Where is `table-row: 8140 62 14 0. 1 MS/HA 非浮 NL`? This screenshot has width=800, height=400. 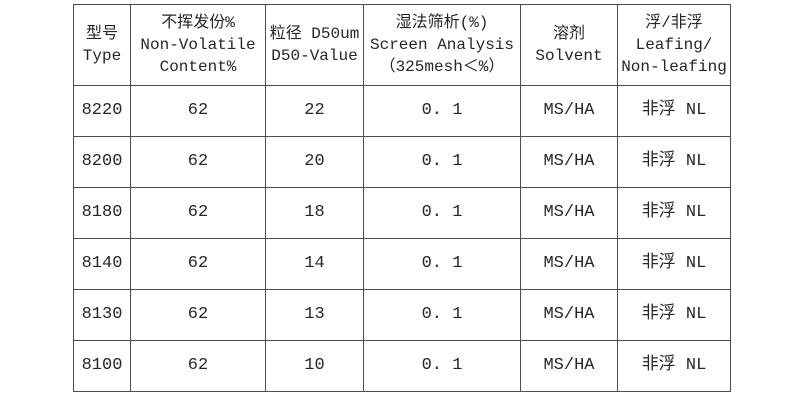
table-row: 8140 62 14 0. 1 MS/HA 非浮 NL is located at coordinates (402, 264).